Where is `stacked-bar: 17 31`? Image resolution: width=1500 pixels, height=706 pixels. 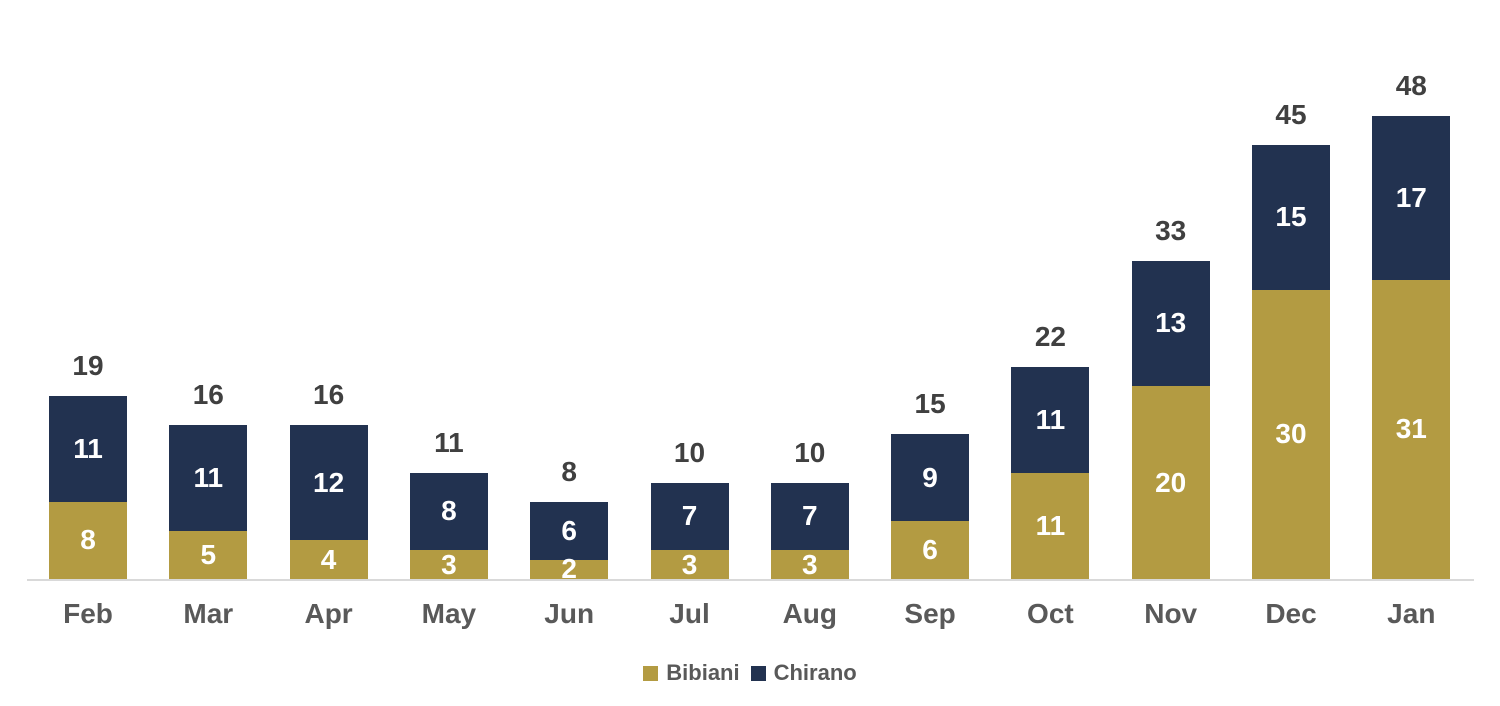 stacked-bar: 17 31 is located at coordinates (1411, 347).